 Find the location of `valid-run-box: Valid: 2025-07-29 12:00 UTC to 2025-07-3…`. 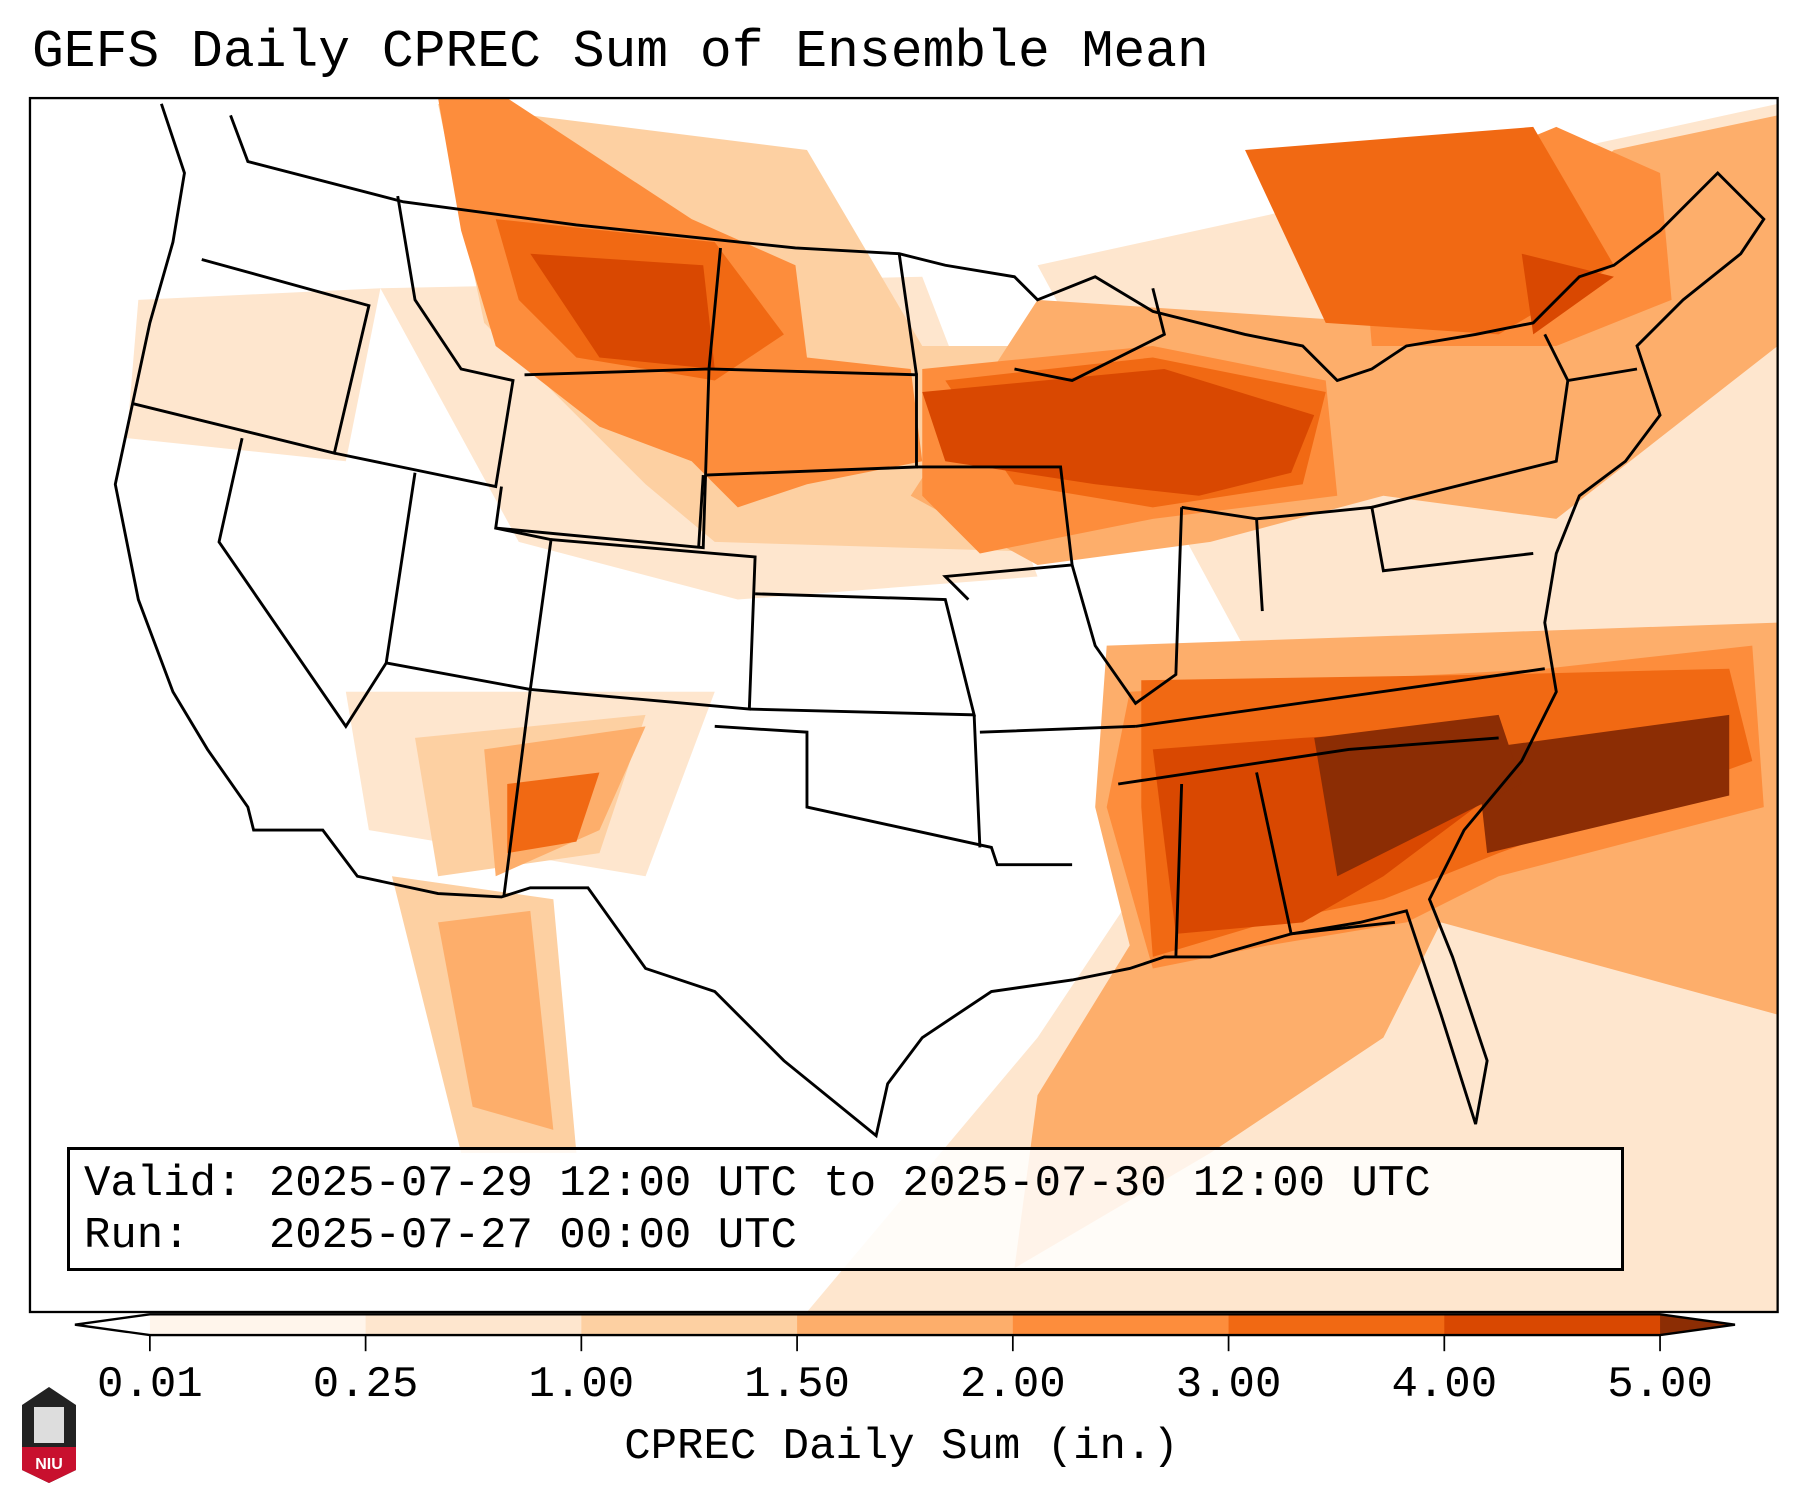

valid-run-box: Valid: 2025-07-29 12:00 UTC to 2025-07-3… is located at coordinates (845, 1209).